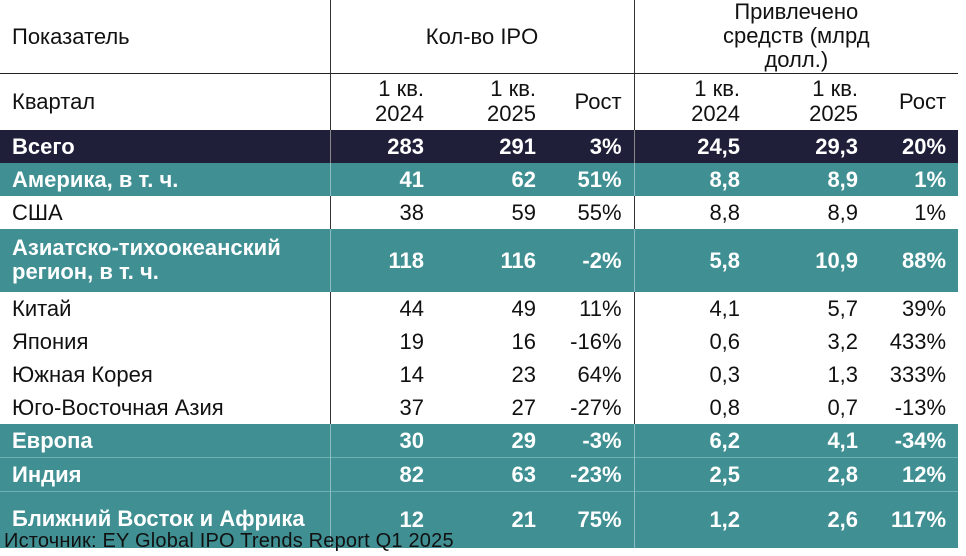  What do you see at coordinates (591, 474) in the screenshot?
I see `ipo-growth: -23%` at bounding box center [591, 474].